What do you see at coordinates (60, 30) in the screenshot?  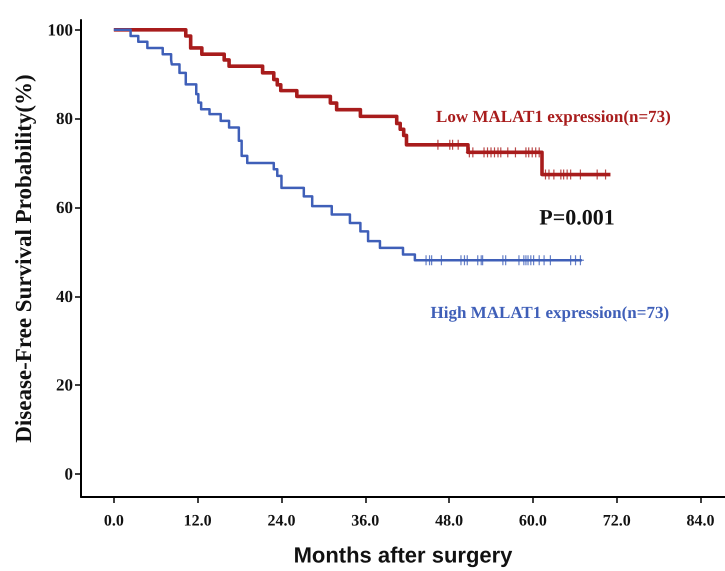 I see `y-tick-label: 100` at bounding box center [60, 30].